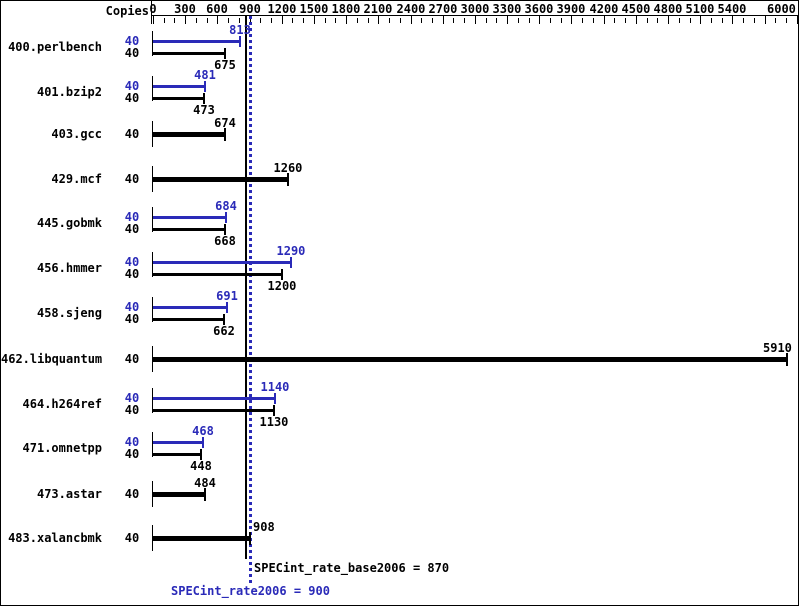 The image size is (799, 606). What do you see at coordinates (250, 300) in the screenshot?
I see `peak-reference-line` at bounding box center [250, 300].